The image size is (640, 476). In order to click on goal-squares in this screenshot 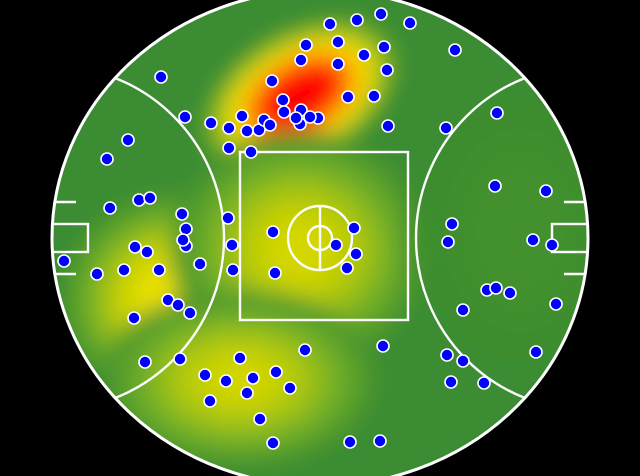, I will do `click(320, 238)`.